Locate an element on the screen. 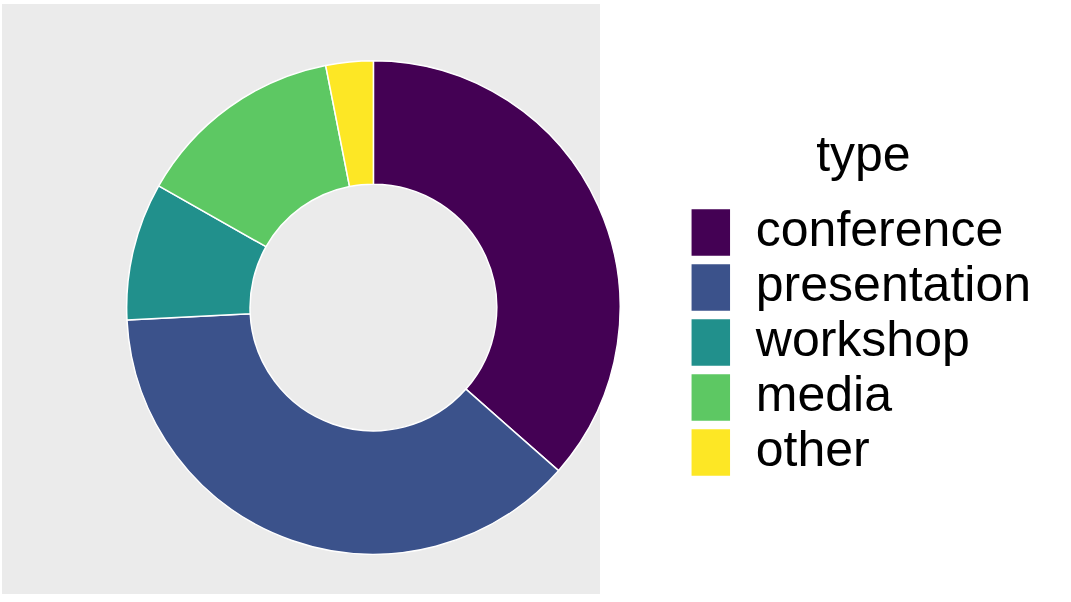 This screenshot has height=602, width=1071. legend-label: media is located at coordinates (824, 394).